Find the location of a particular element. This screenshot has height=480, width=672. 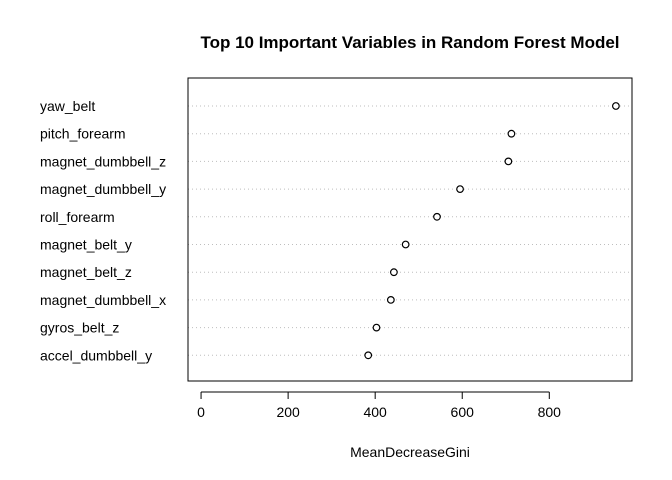

category-label: yaw_belt is located at coordinates (67, 106).